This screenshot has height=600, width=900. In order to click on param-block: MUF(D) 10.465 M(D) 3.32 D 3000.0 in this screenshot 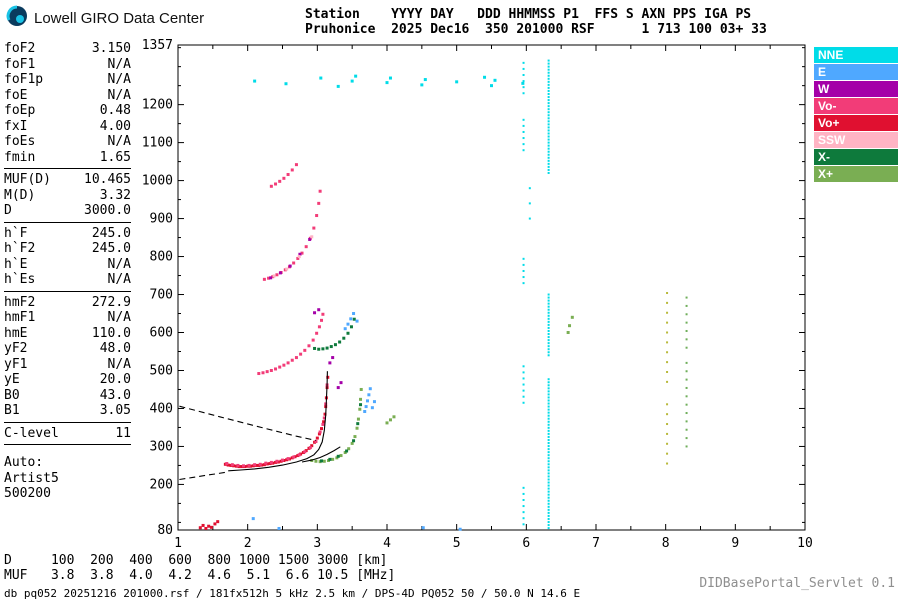, I will do `click(67, 195)`.